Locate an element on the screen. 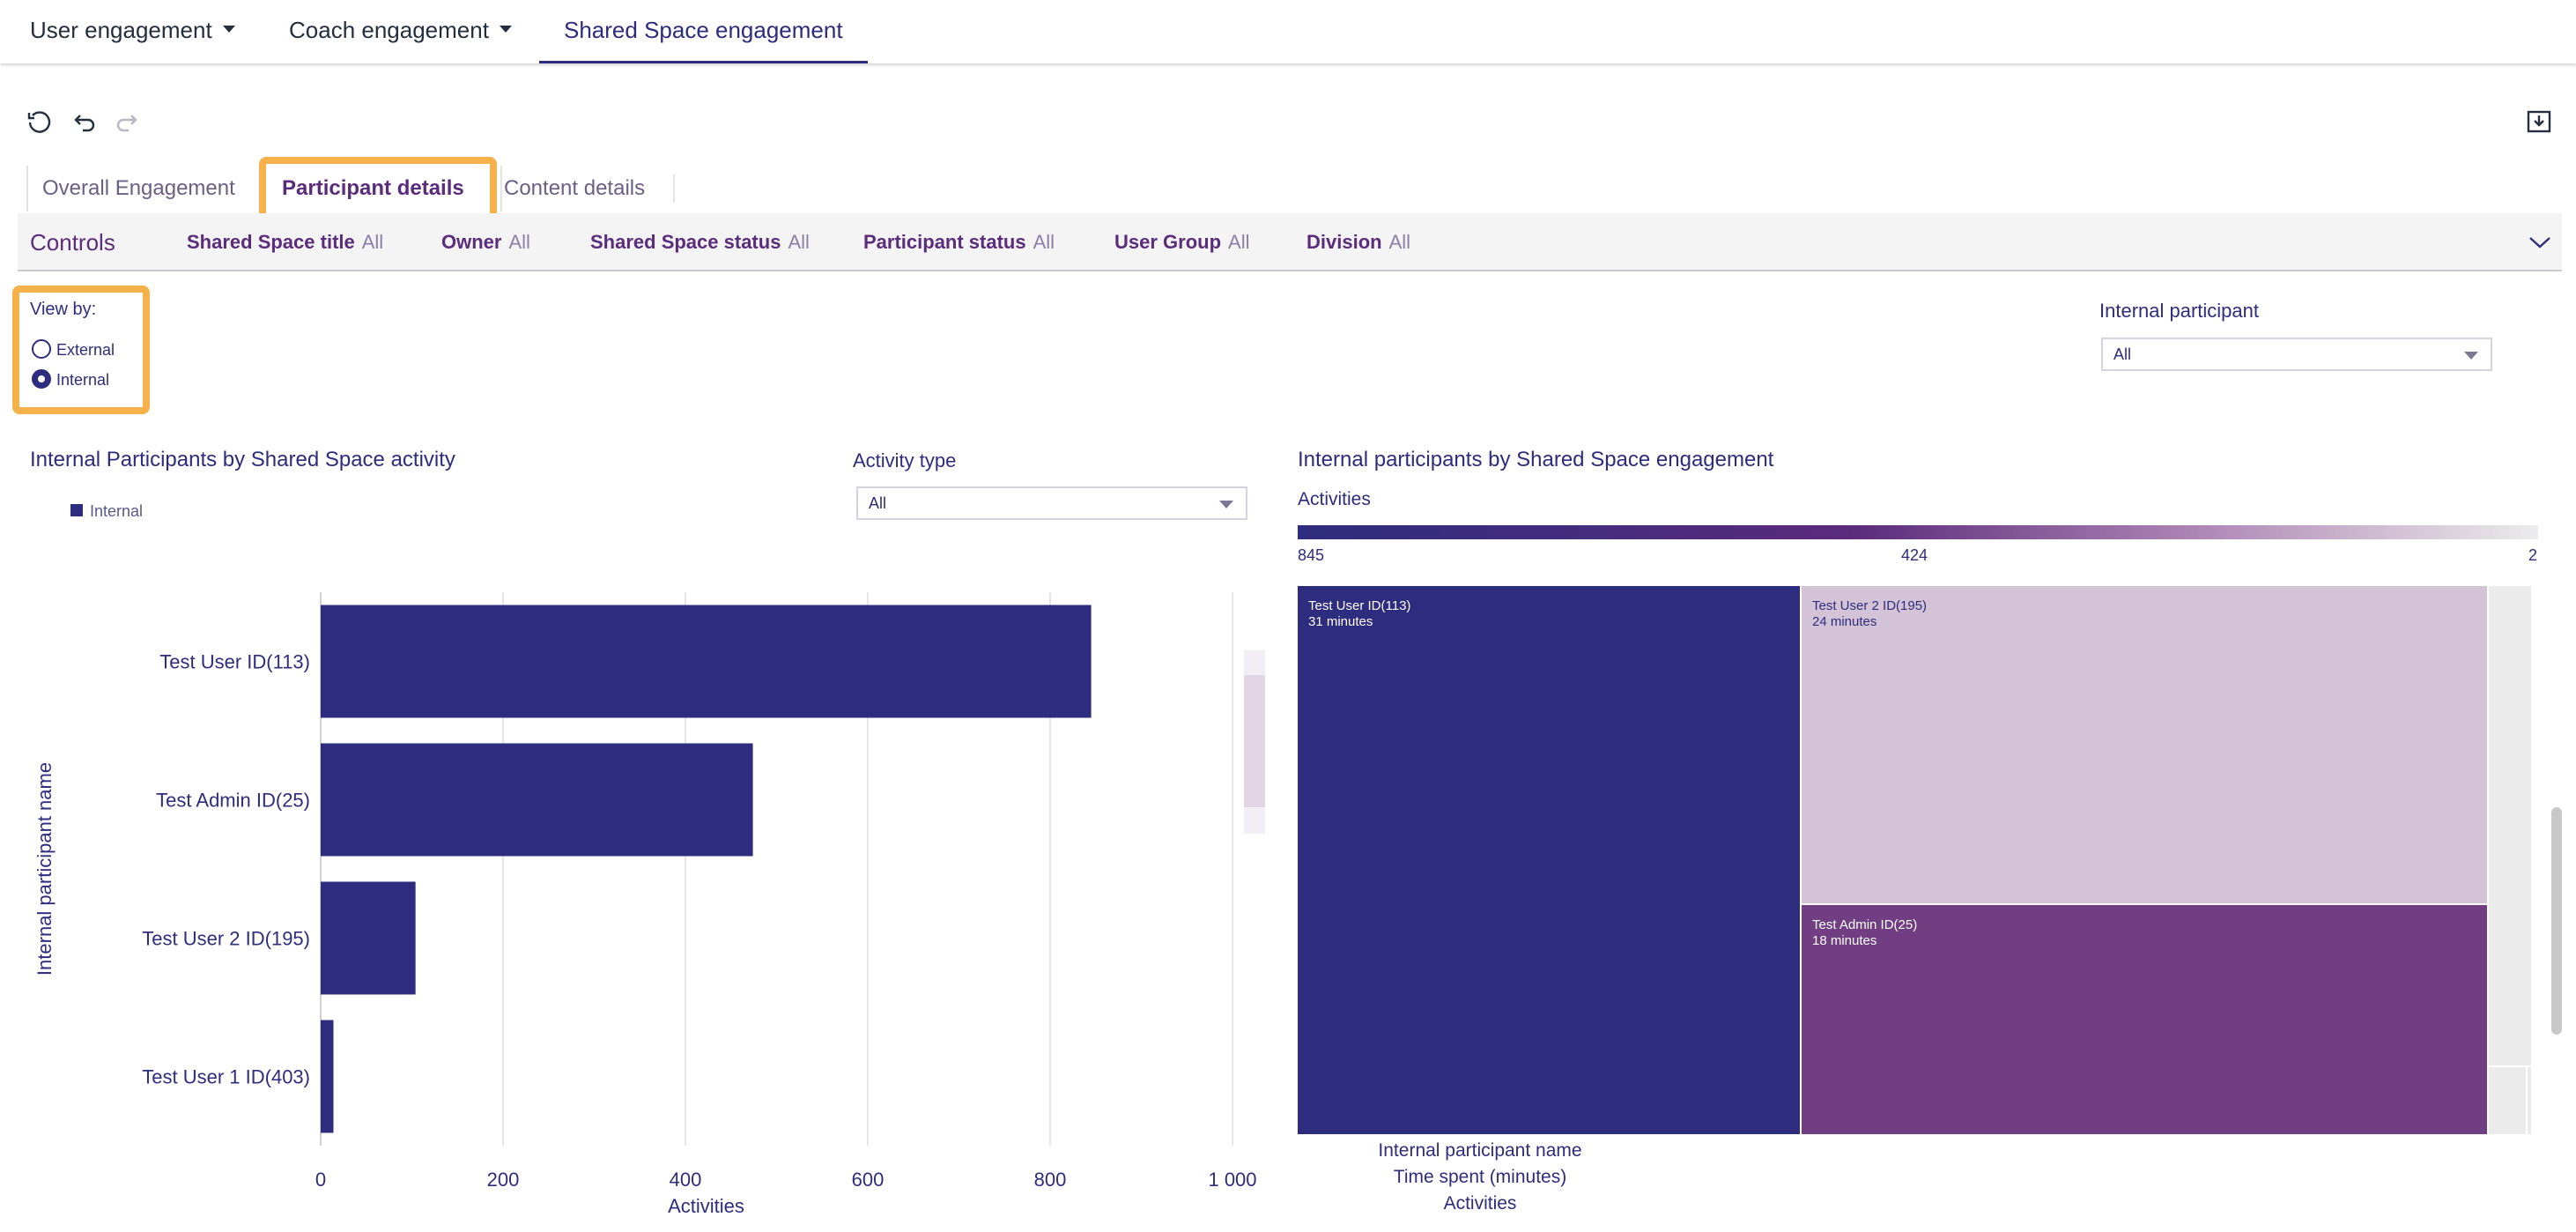 This screenshot has width=2576, height=1232. chart-scrollbar-thumb is located at coordinates (1254, 741).